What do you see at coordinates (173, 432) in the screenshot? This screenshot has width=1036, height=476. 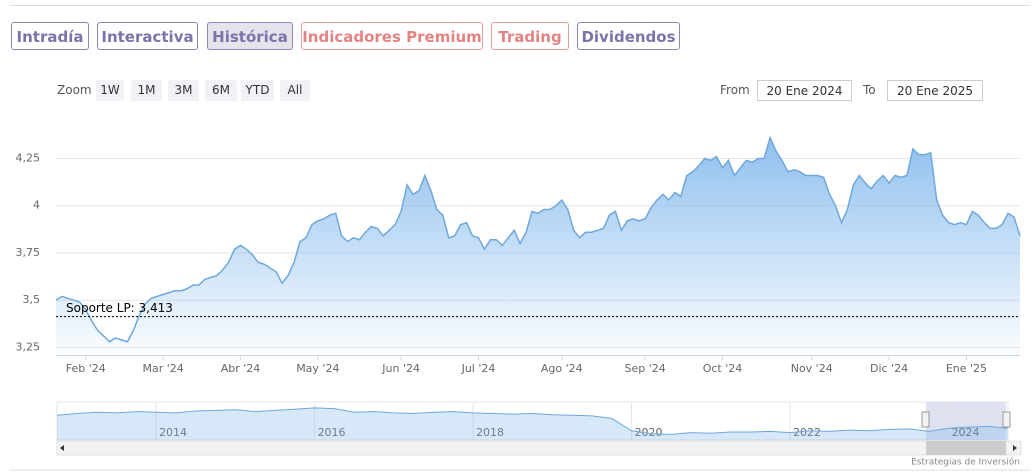 I see `navigator-year: 2014` at bounding box center [173, 432].